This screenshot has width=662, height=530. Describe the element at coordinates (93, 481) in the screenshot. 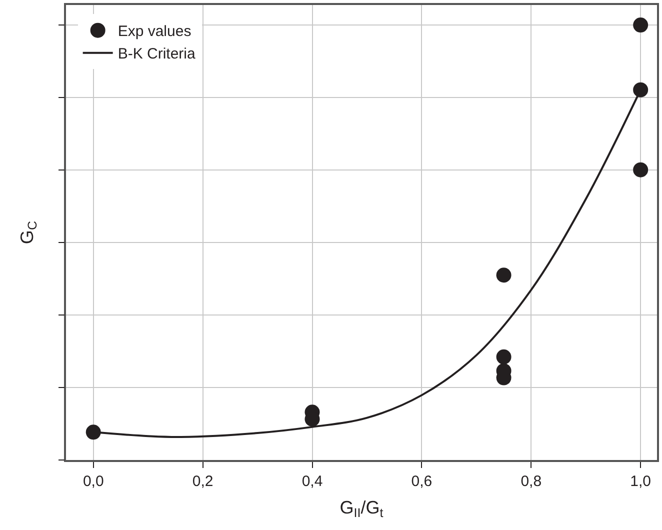

I see `x-tick-label: 0,0` at that location.